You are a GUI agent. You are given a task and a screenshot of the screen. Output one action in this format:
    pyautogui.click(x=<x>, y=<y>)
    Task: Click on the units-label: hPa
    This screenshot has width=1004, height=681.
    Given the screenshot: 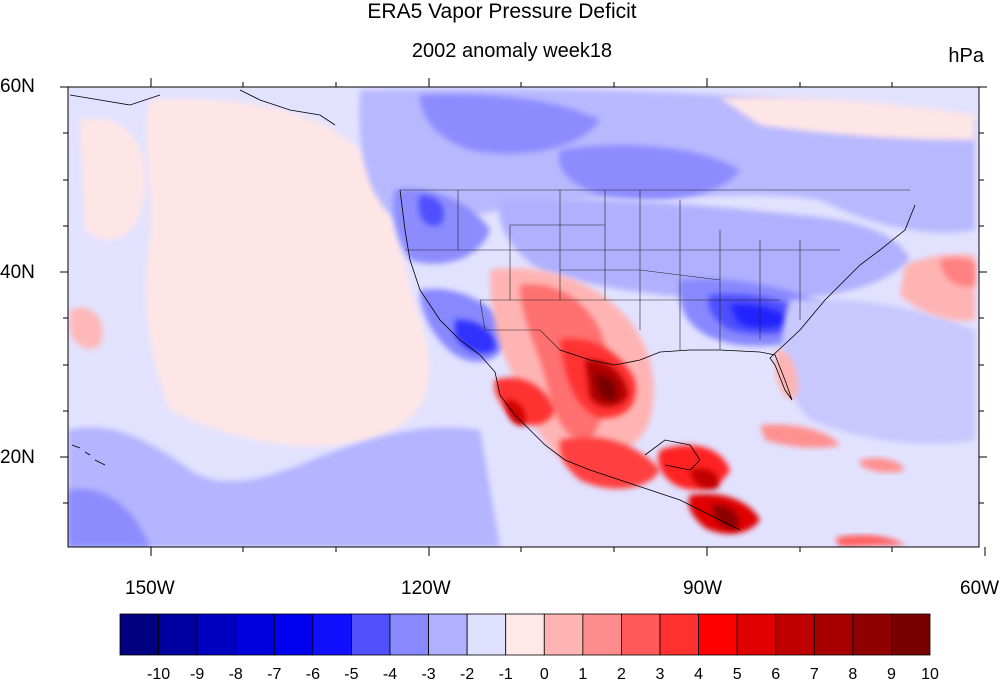 What is the action you would take?
    pyautogui.click(x=966, y=56)
    